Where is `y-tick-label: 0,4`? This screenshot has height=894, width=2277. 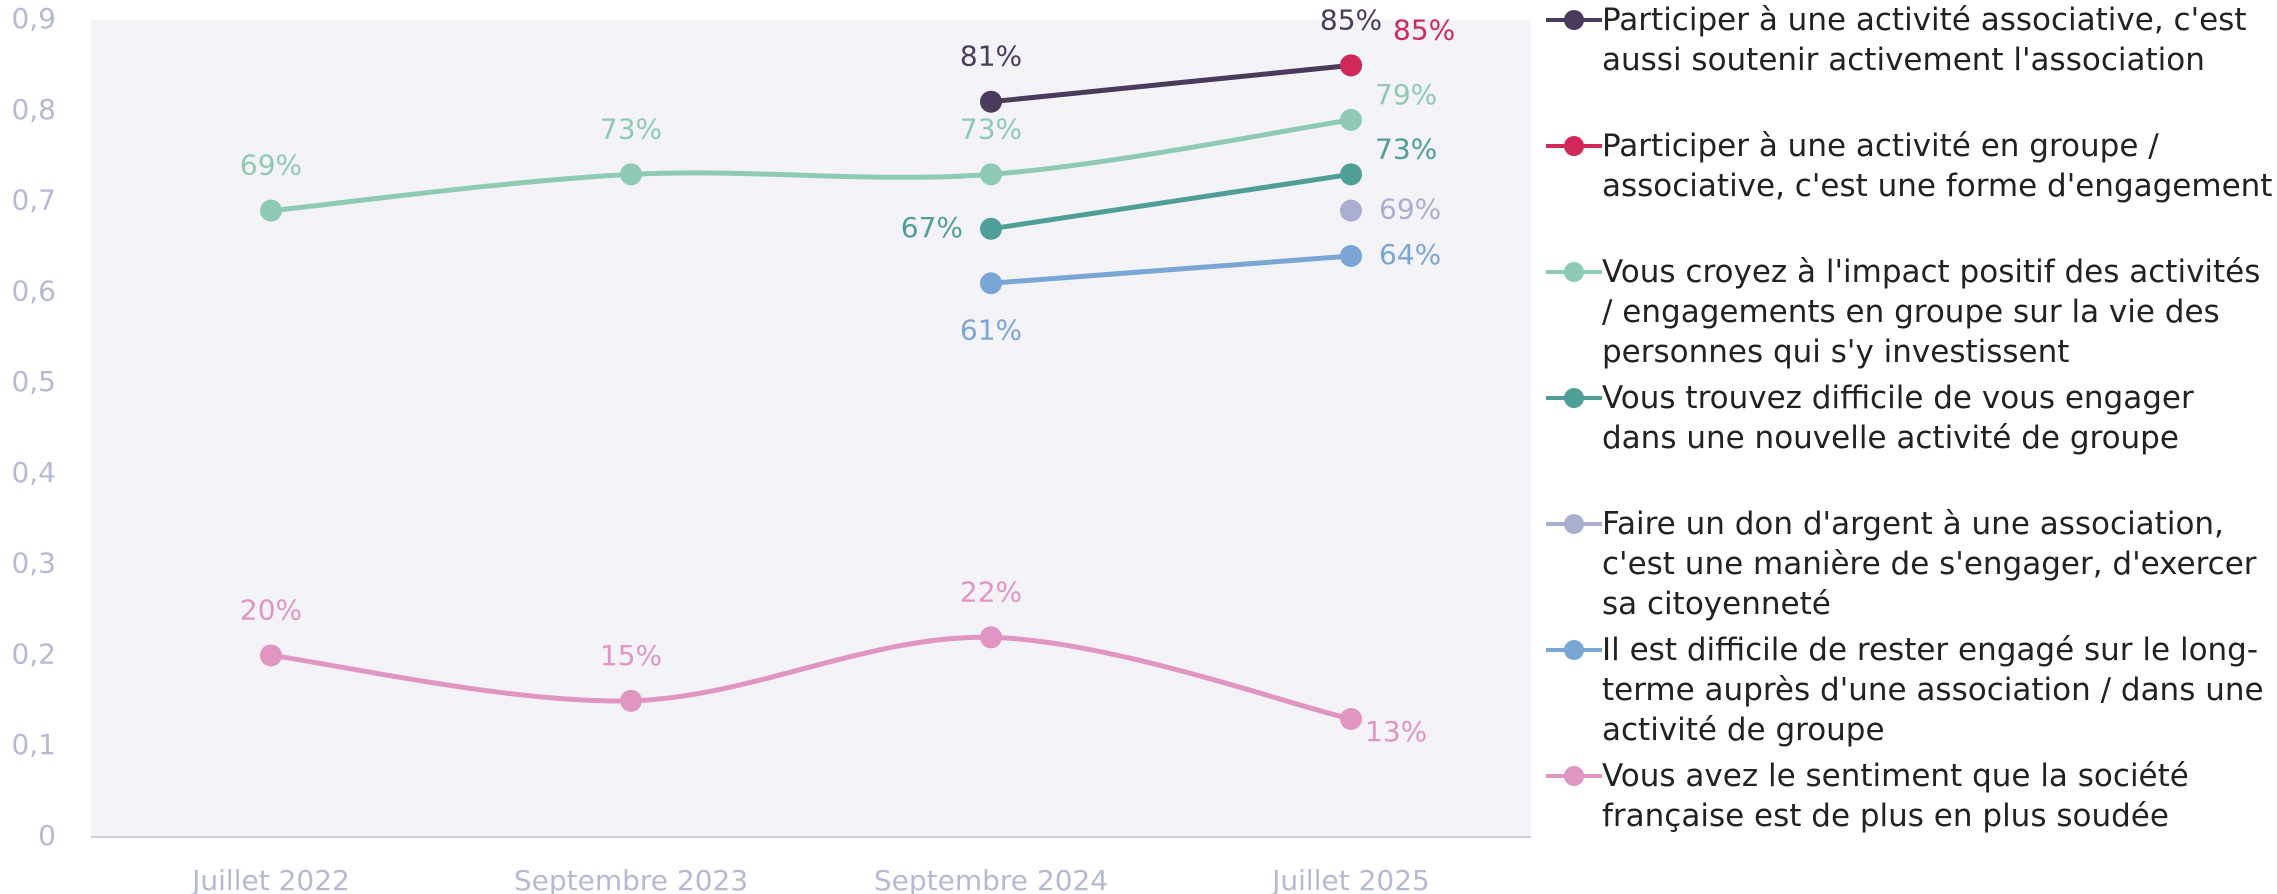 y-tick-label: 0,4 is located at coordinates (33, 472).